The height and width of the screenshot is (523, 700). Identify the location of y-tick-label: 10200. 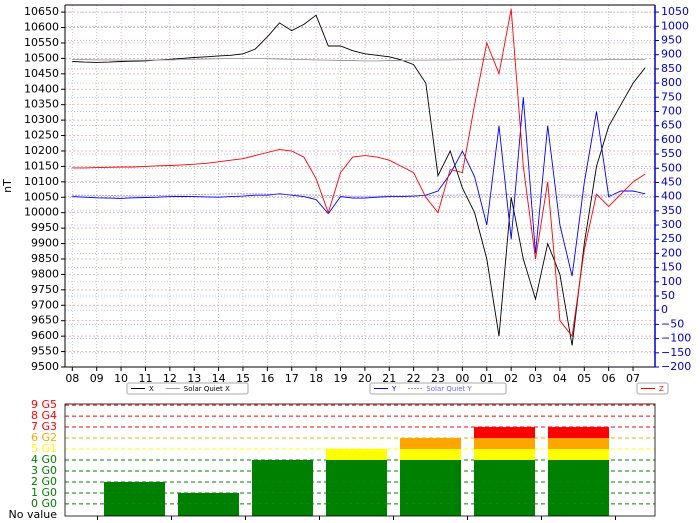
(41, 150).